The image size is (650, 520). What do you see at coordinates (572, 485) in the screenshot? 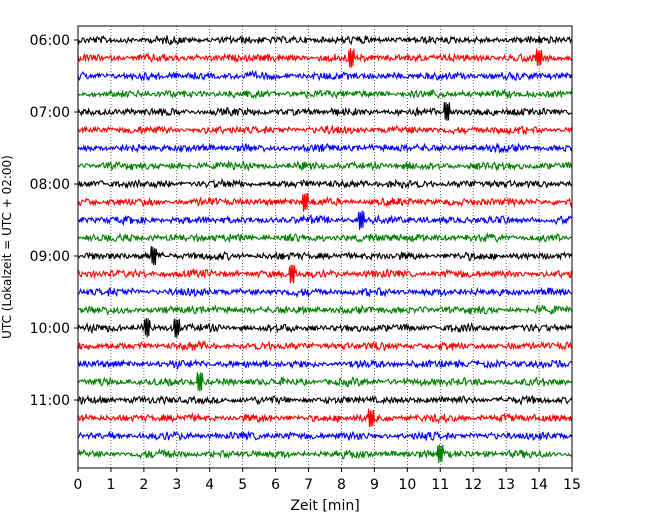
I see `x-tick-label: 15` at bounding box center [572, 485].